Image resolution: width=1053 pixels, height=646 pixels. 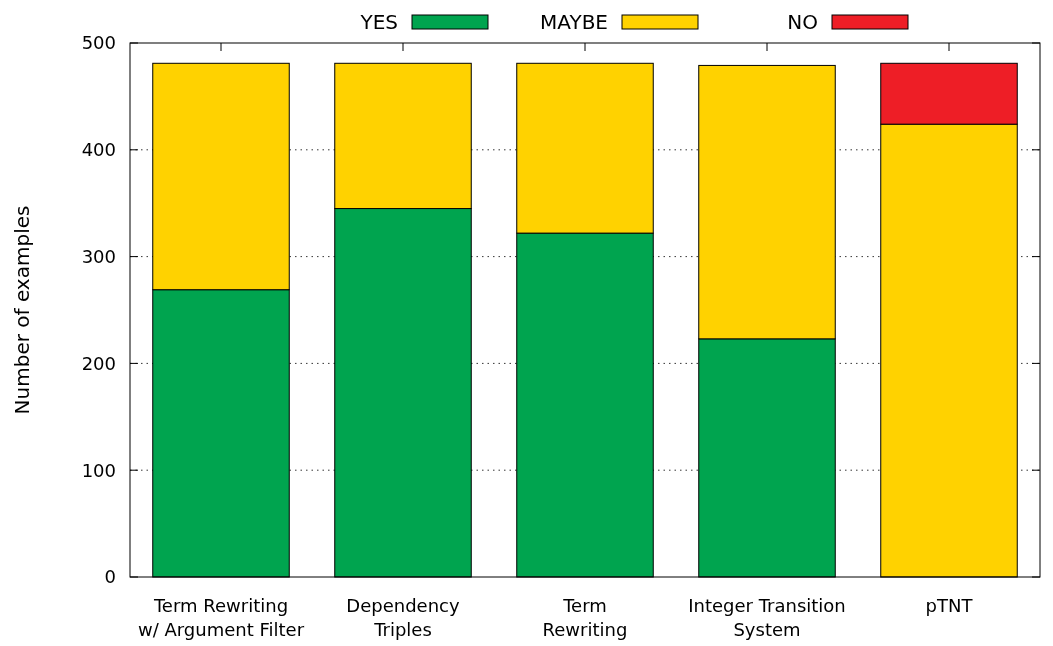 I want to click on y-tick-label: 500, so click(x=98, y=43).